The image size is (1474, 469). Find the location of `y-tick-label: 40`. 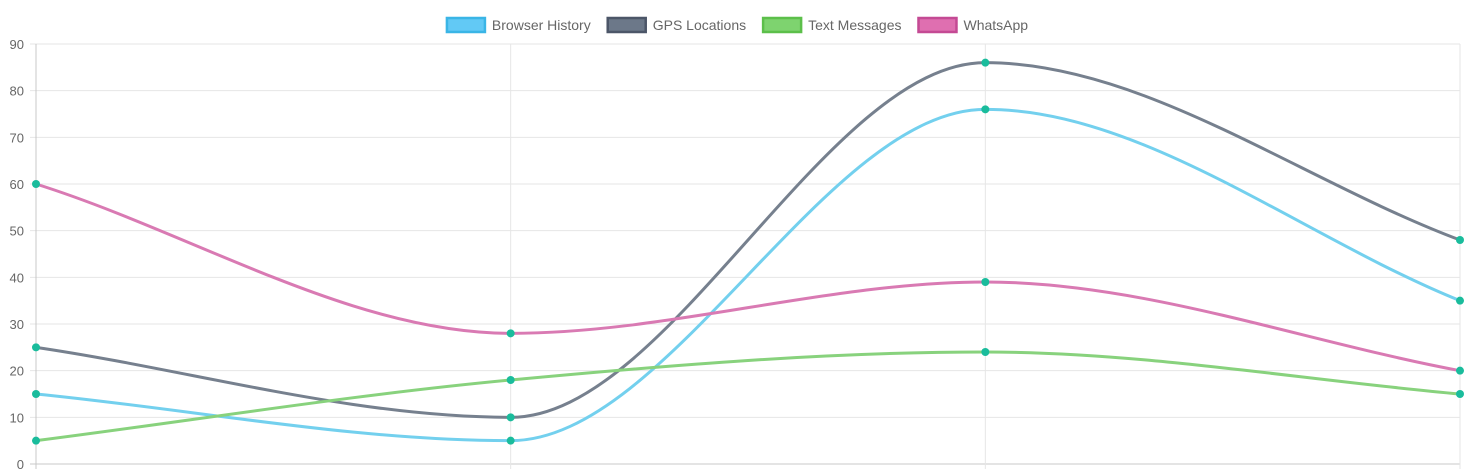

y-tick-label: 40 is located at coordinates (17, 277).